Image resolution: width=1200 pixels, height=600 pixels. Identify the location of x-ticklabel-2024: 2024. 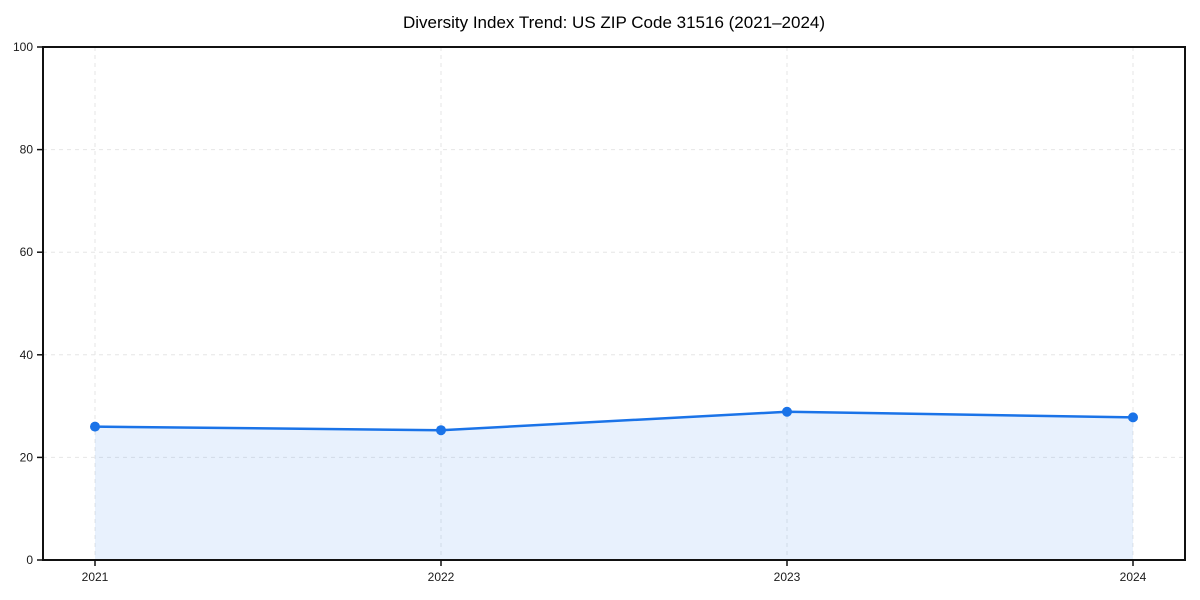
(1133, 577).